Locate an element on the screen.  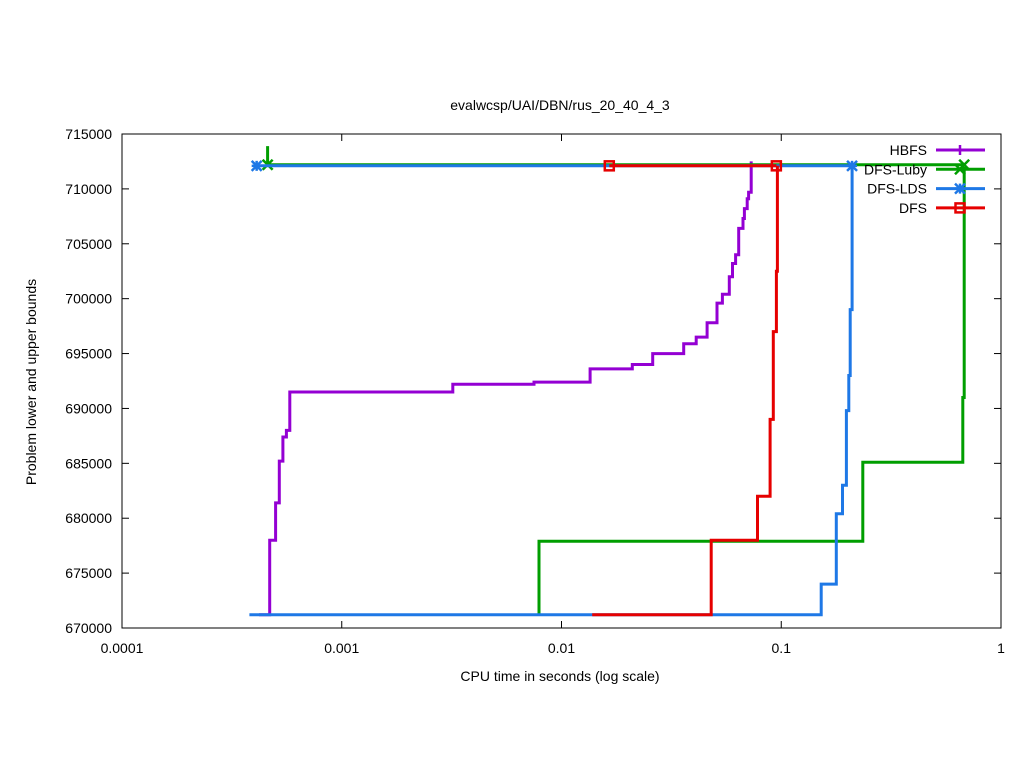
chart-title: evalwcsp/UAI/DBN/rus_20_40_4_3 is located at coordinates (560, 105).